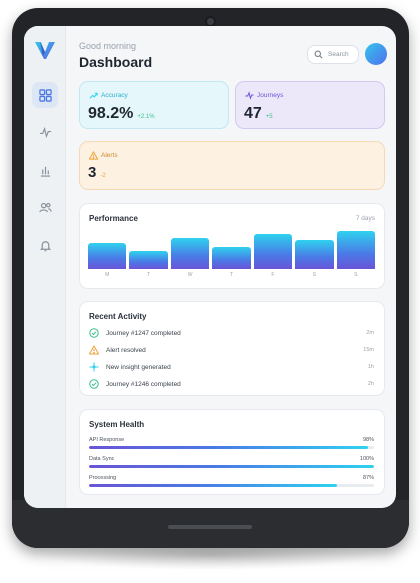  What do you see at coordinates (45, 50) in the screenshot?
I see `v-logo-icon` at bounding box center [45, 50].